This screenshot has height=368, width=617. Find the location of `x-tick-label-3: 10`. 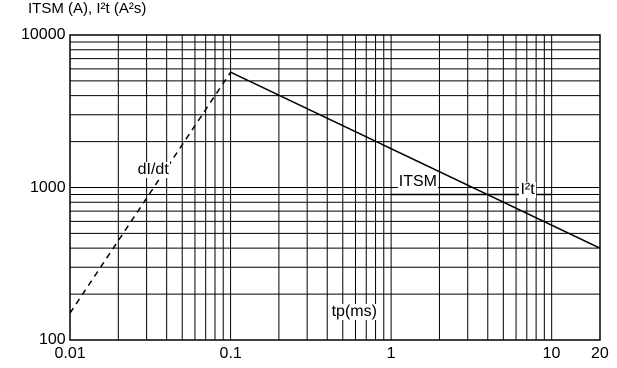

x-tick-label-3: 10 is located at coordinates (551, 353).